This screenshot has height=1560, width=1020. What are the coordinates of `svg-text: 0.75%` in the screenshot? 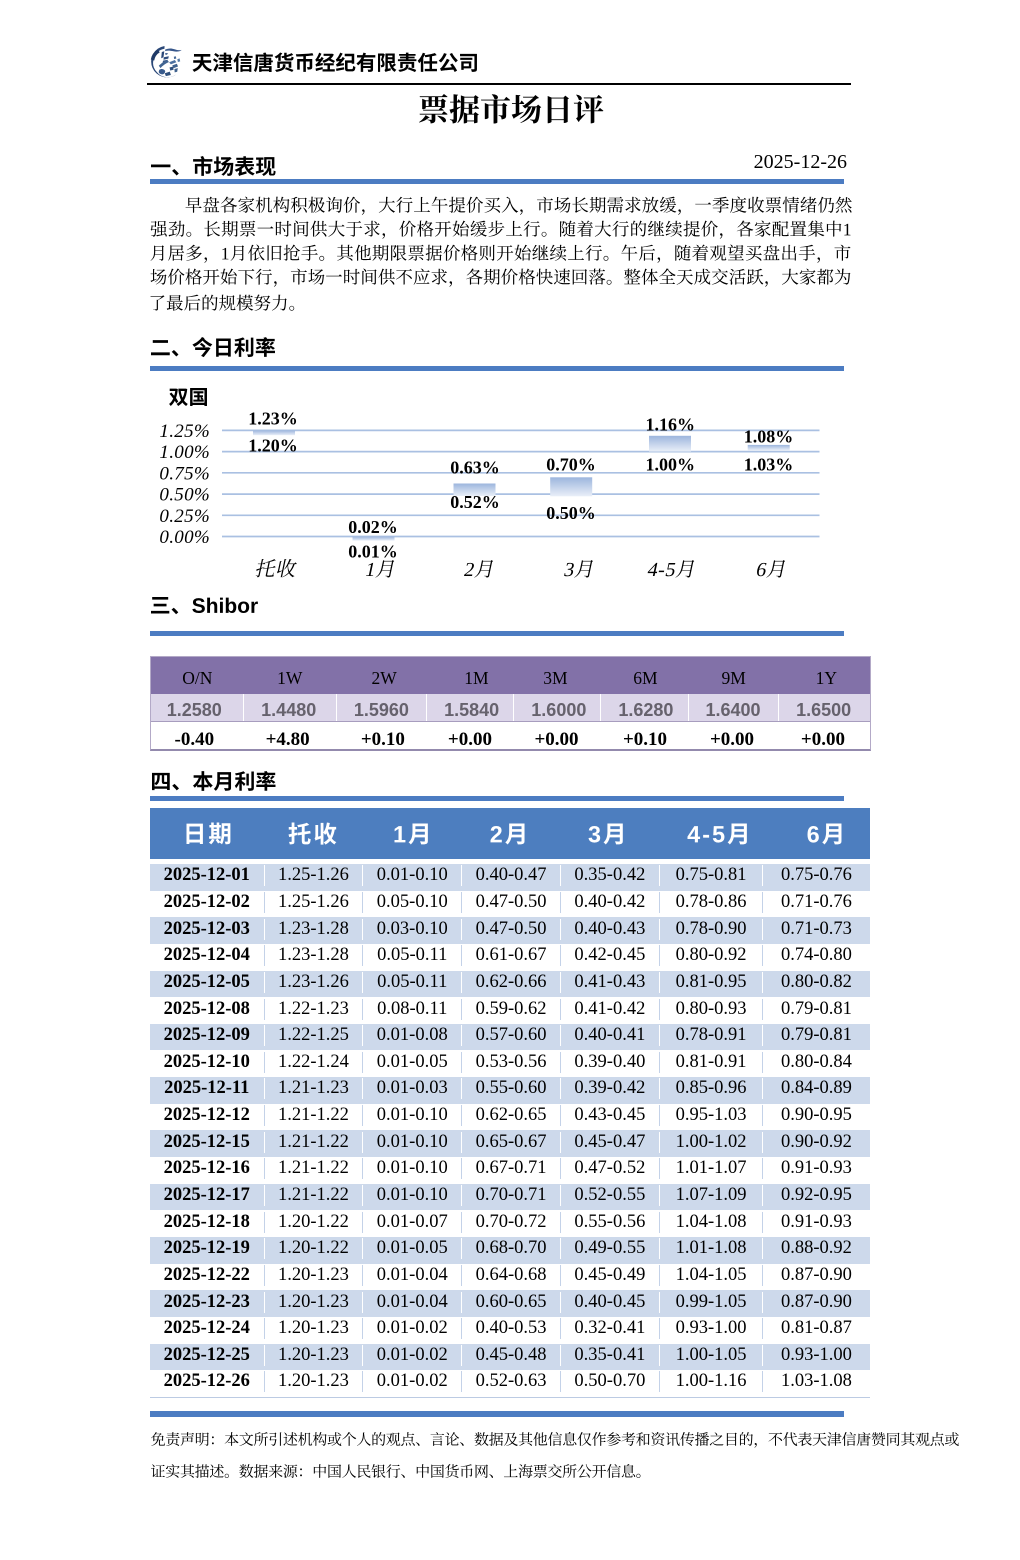 It's located at (184, 473).